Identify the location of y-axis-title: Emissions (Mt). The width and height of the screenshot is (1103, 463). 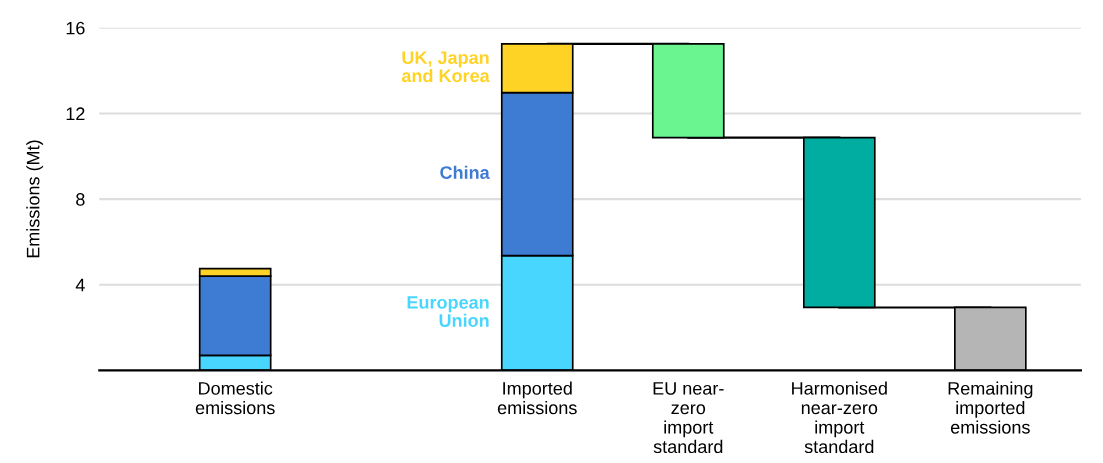
(35, 199).